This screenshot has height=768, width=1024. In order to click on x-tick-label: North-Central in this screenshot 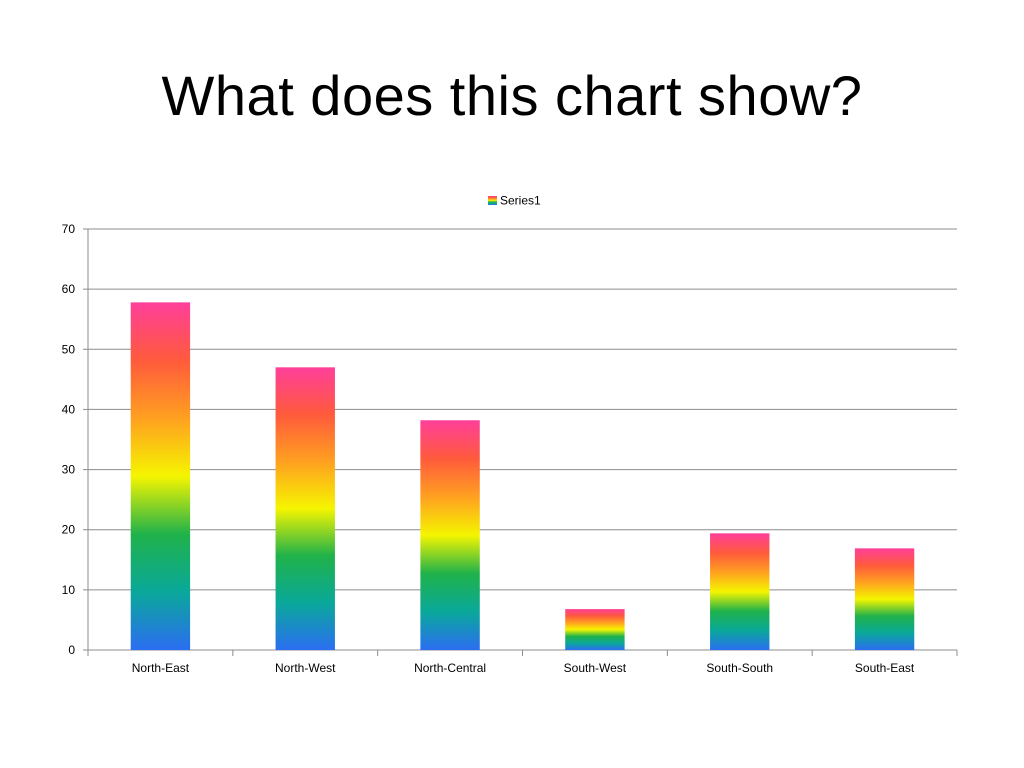, I will do `click(450, 668)`.